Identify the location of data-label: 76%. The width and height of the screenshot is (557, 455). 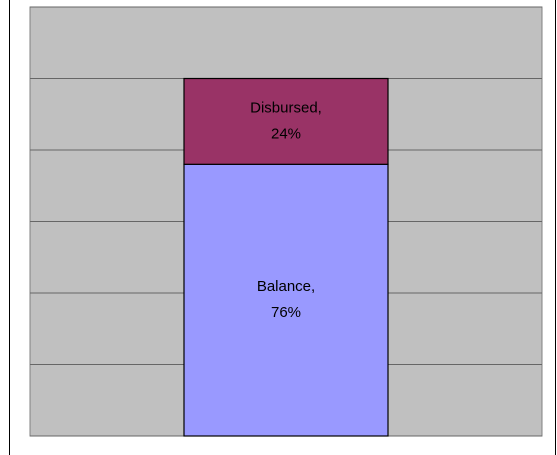
(286, 312).